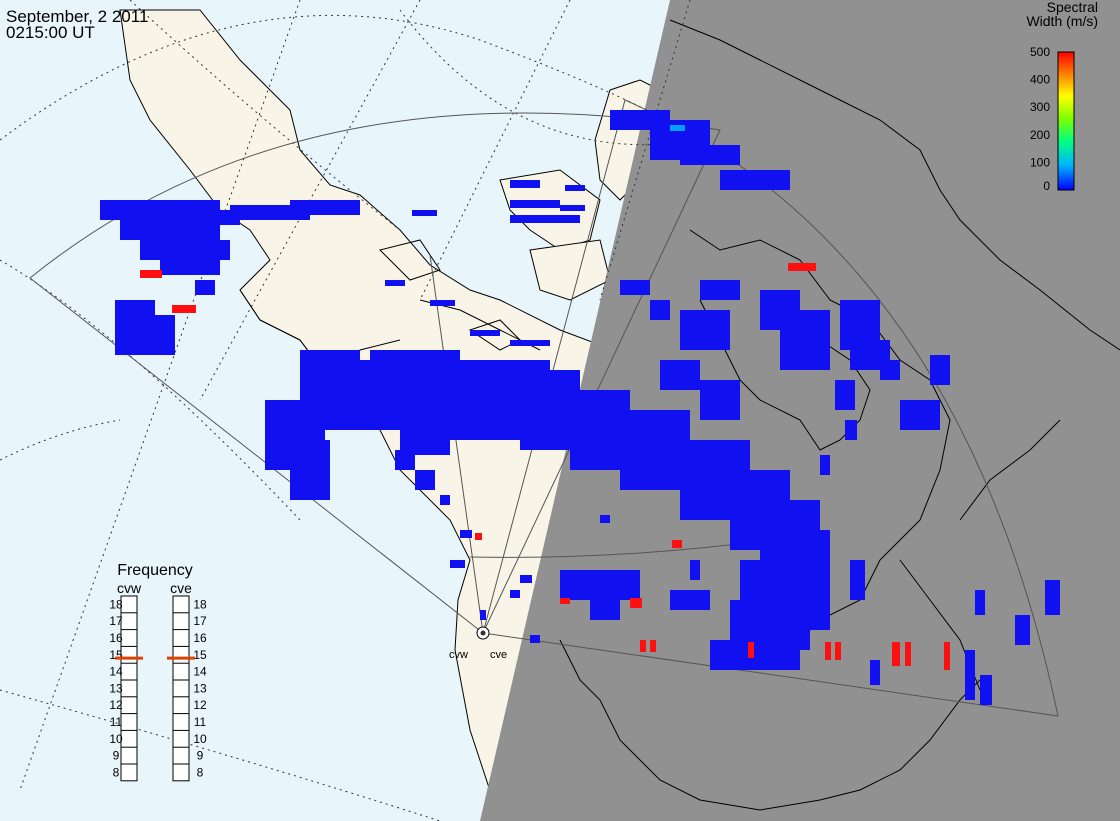 This screenshot has width=1120, height=821. What do you see at coordinates (50, 32) in the screenshot?
I see `time-label: 0215:00 UT` at bounding box center [50, 32].